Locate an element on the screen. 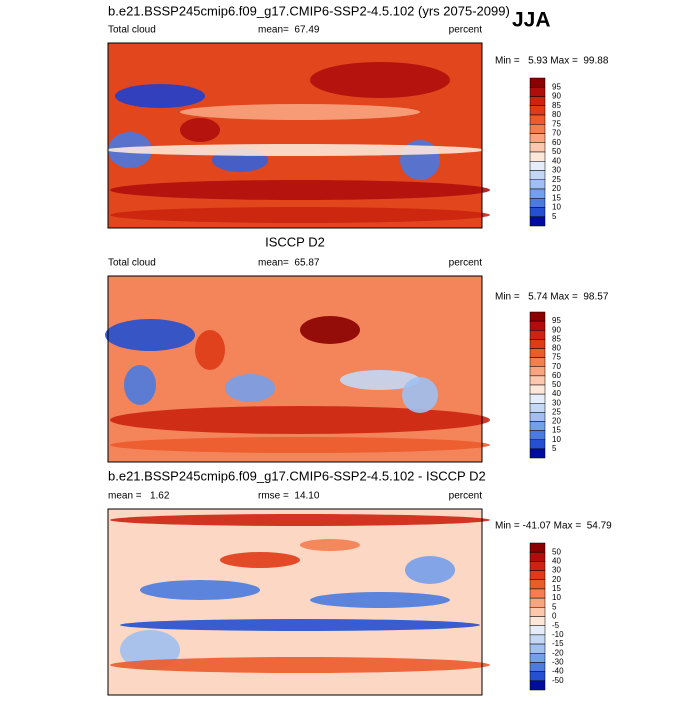  stat-label: rmse = 14.10 is located at coordinates (289, 496).